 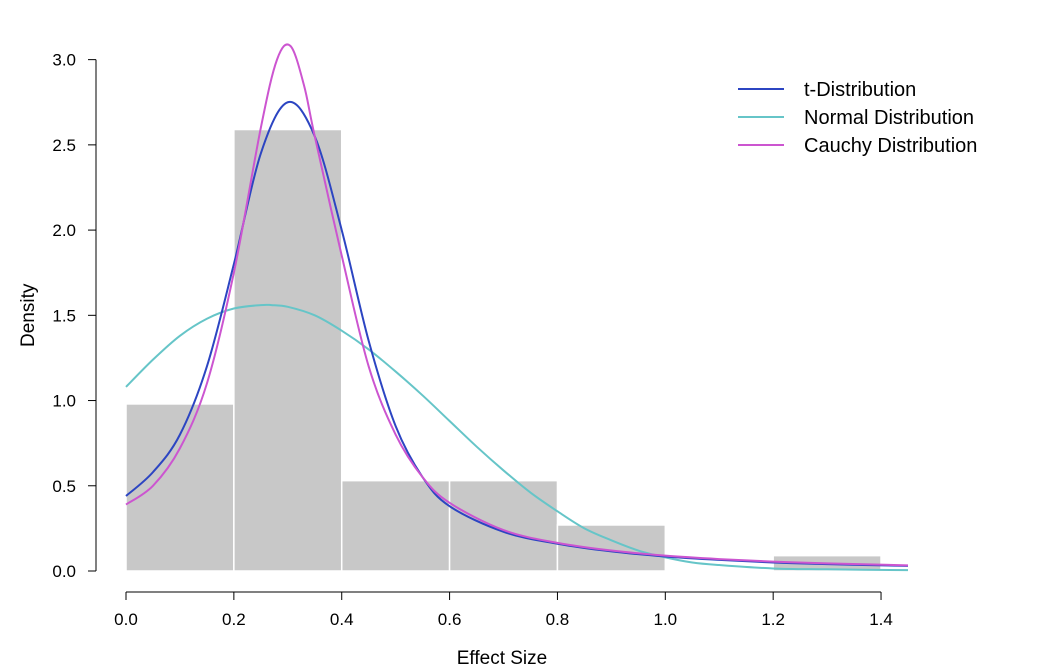 I want to click on x-tick-label: 1.4, so click(x=881, y=619).